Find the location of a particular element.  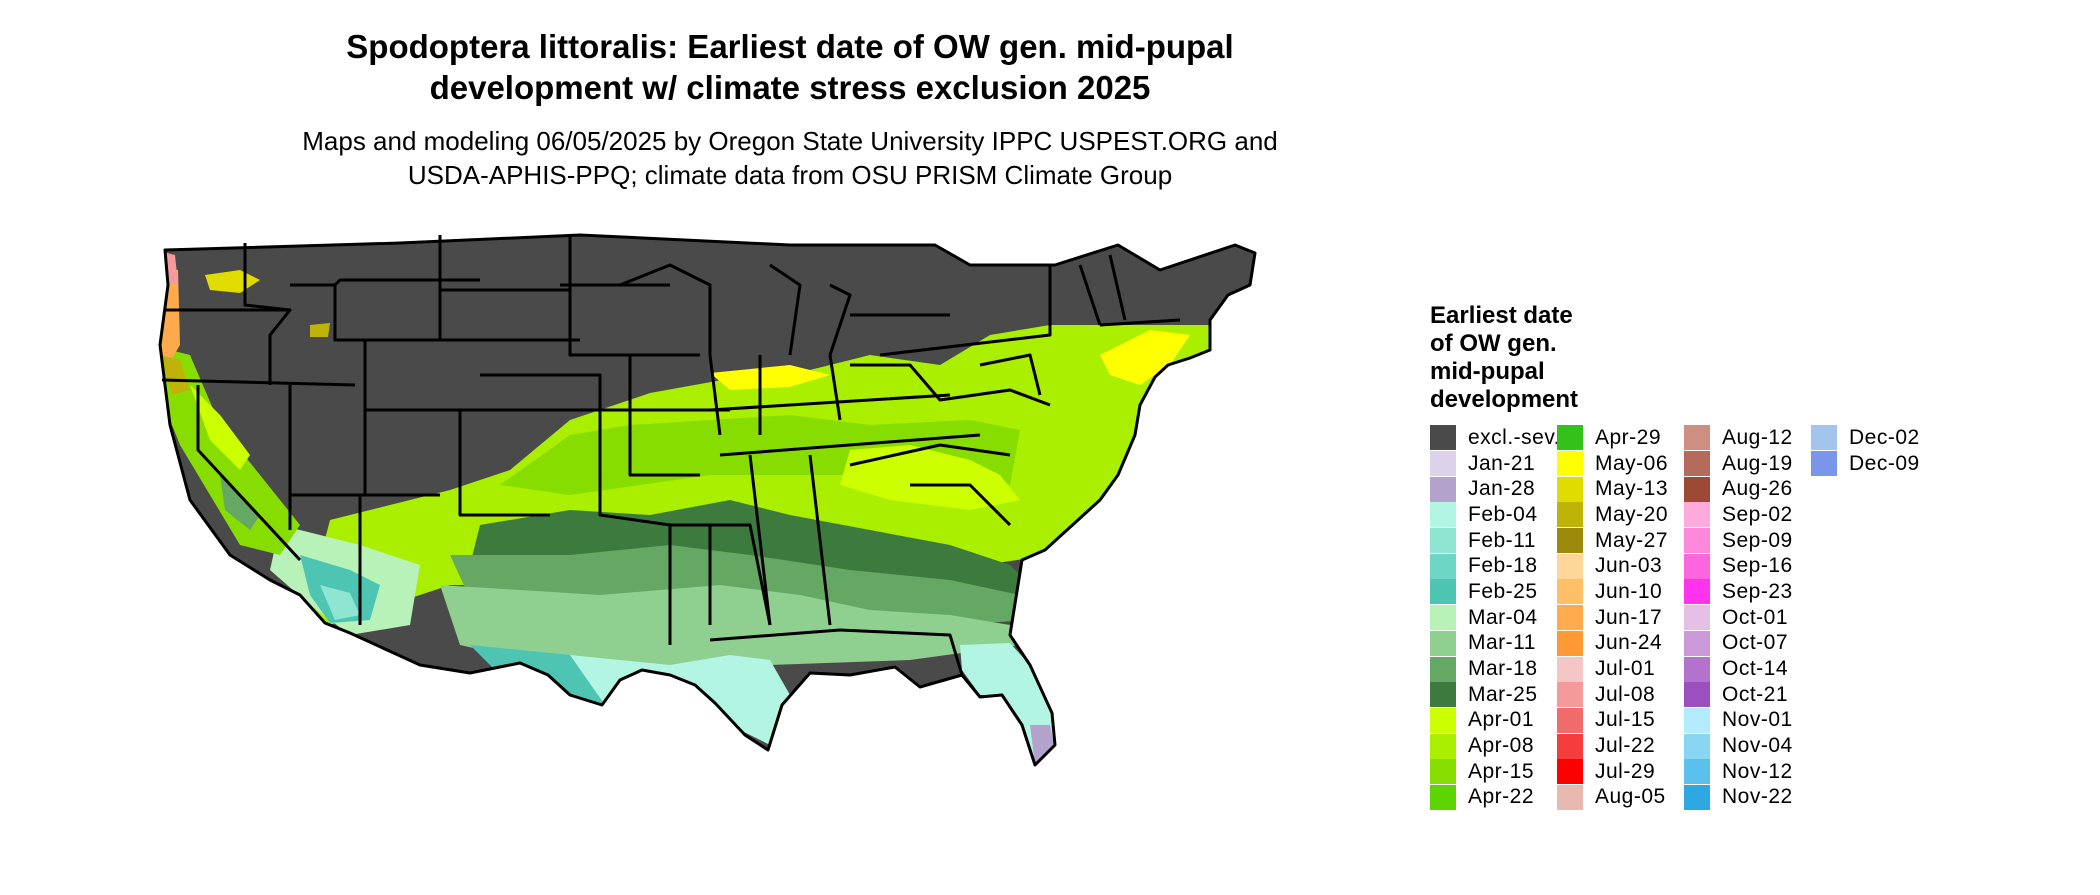

legend-label: Nov-04 is located at coordinates (1757, 746).